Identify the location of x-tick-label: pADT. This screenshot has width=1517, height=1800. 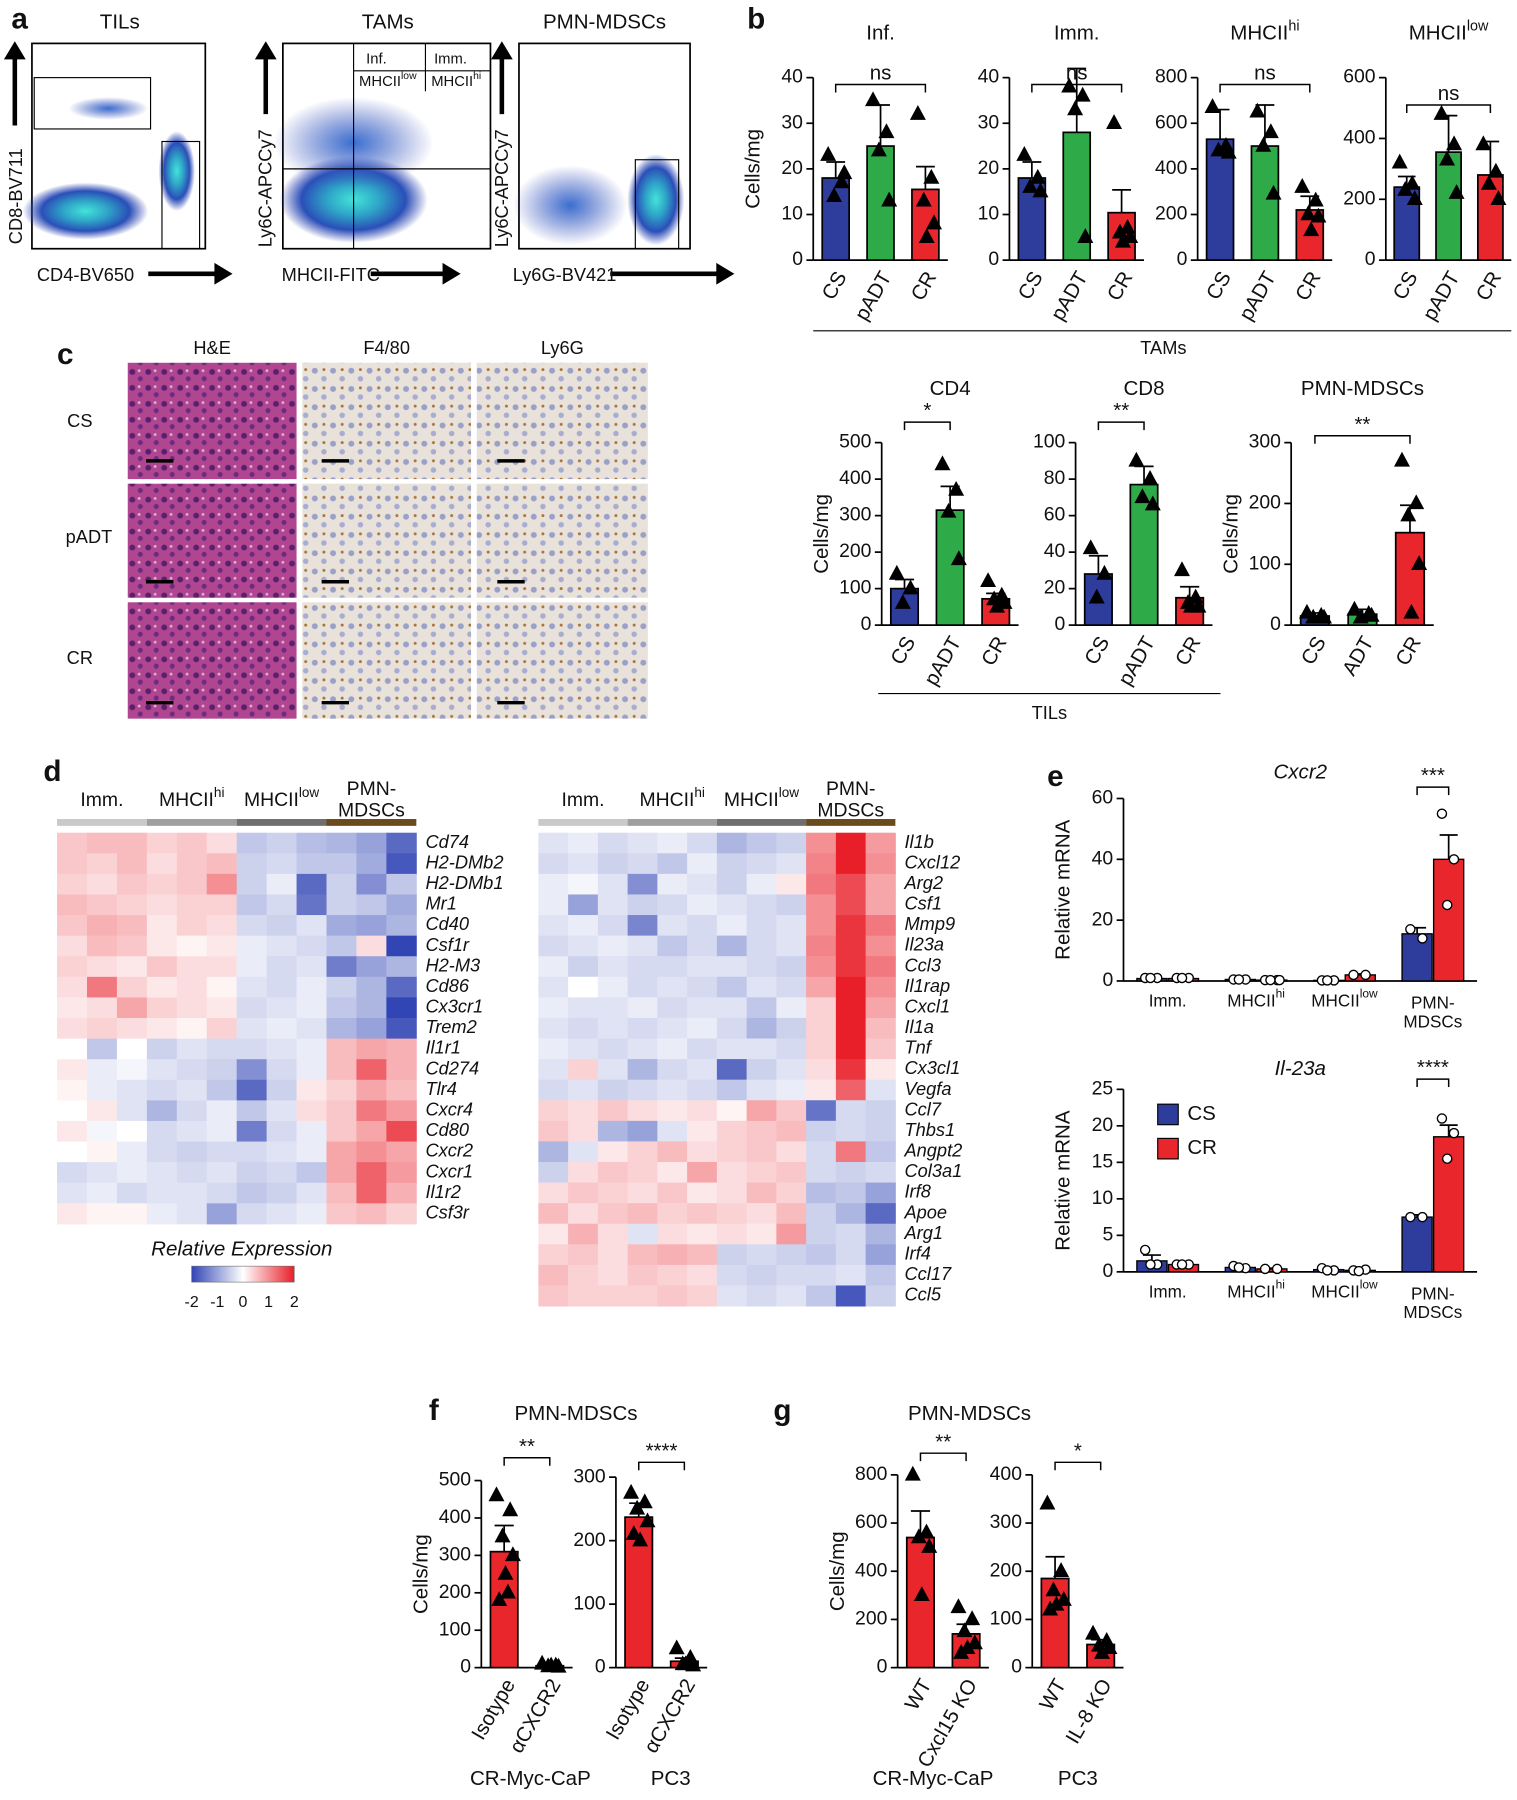
(873, 295).